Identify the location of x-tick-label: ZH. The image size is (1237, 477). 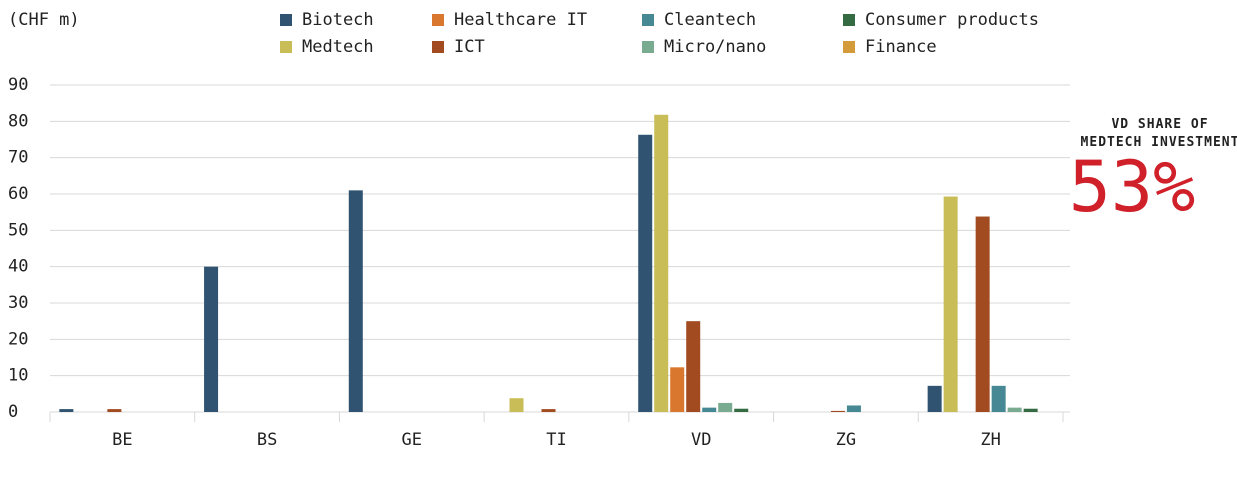
(990, 440).